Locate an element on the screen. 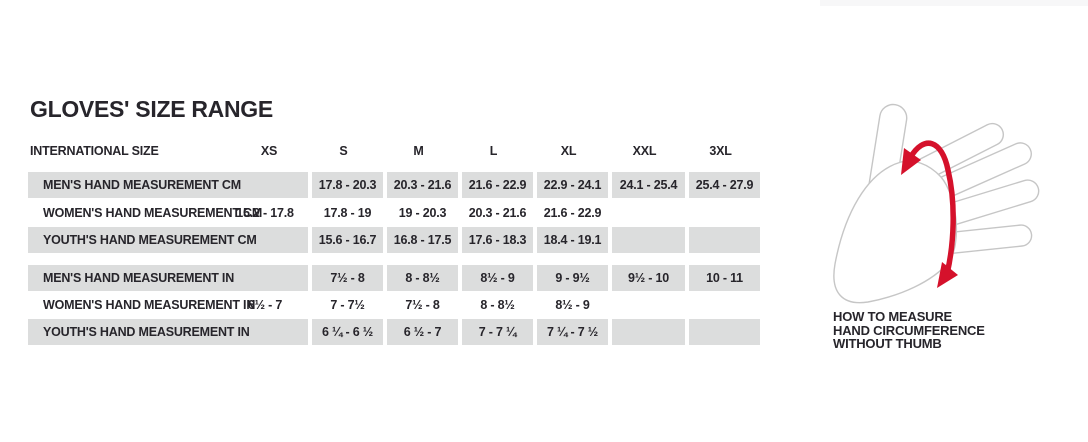 This screenshot has width=1088, height=442. table-cell: 7 ¼ - 7 ½ is located at coordinates (572, 332).